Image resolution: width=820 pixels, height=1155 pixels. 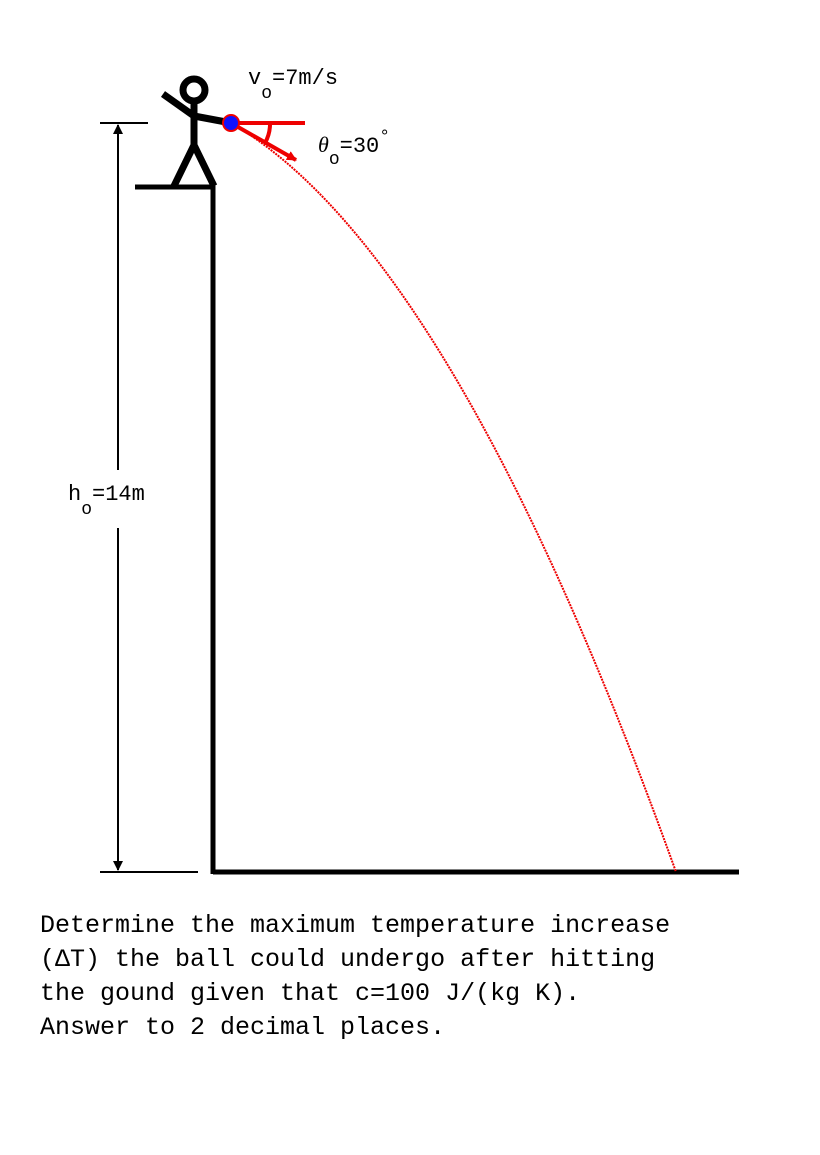 I want to click on velocity-label: vo=7m/s, so click(x=293, y=85).